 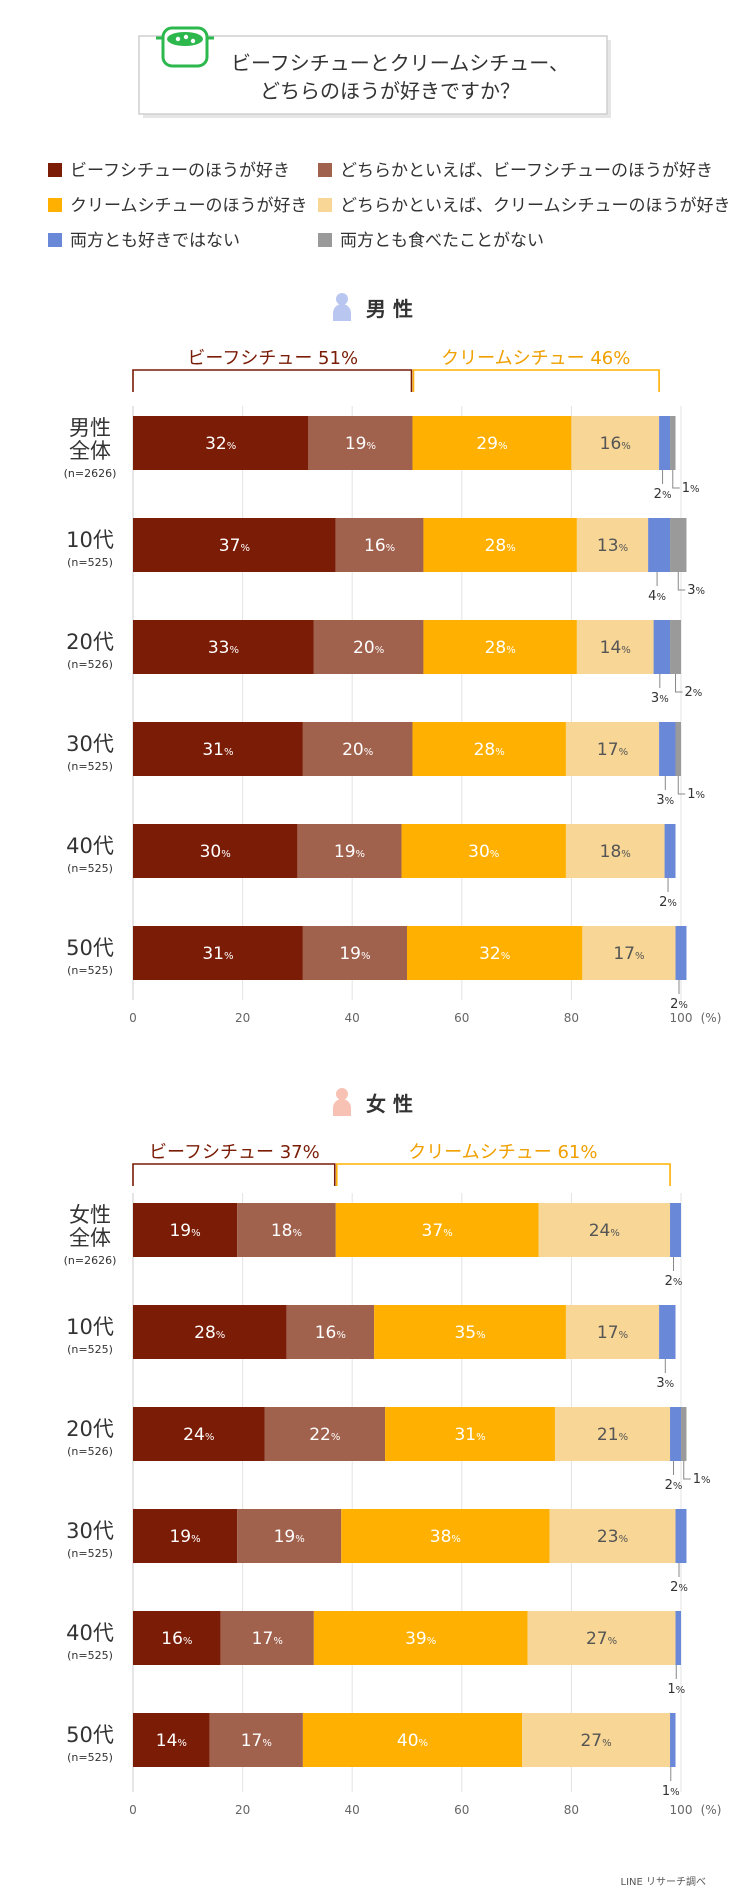 I want to click on data-label: 31%, so click(x=469, y=1435).